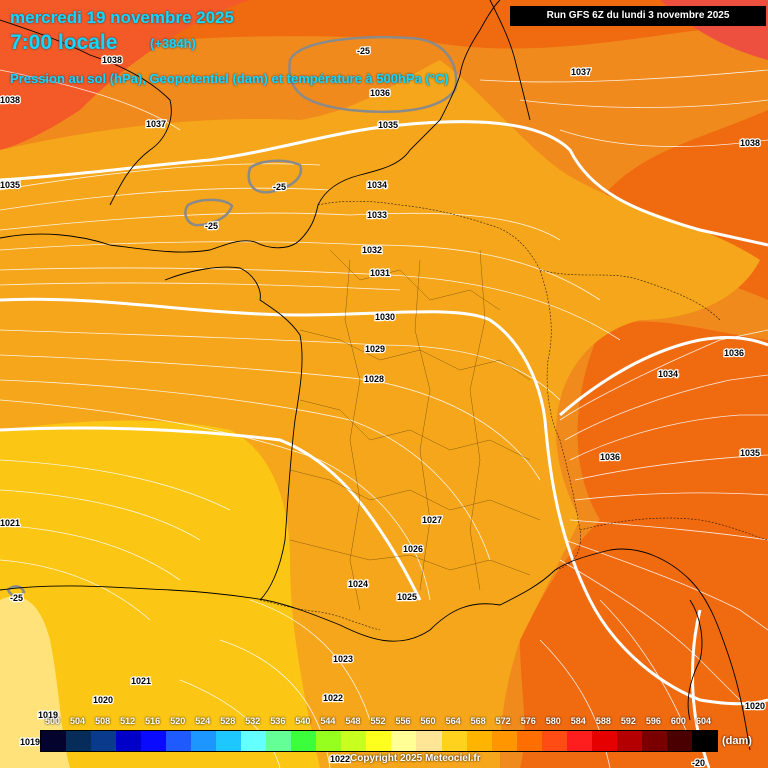  Describe the element at coordinates (303, 721) in the screenshot. I see `legend-tick: 540` at that location.